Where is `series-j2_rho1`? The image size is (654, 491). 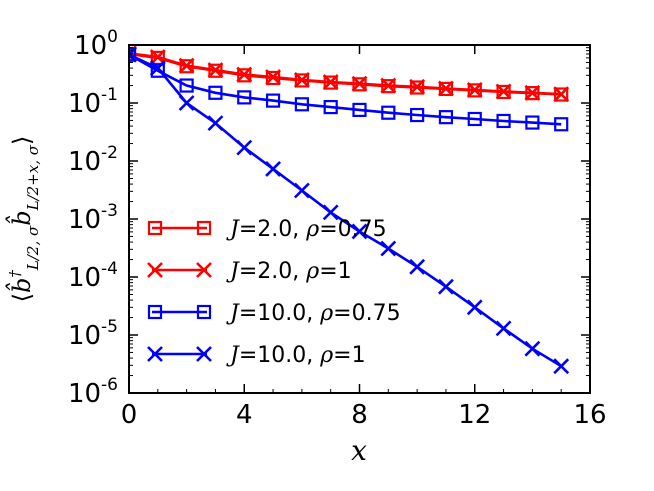
series-j2_rho1 is located at coordinates (349, 74).